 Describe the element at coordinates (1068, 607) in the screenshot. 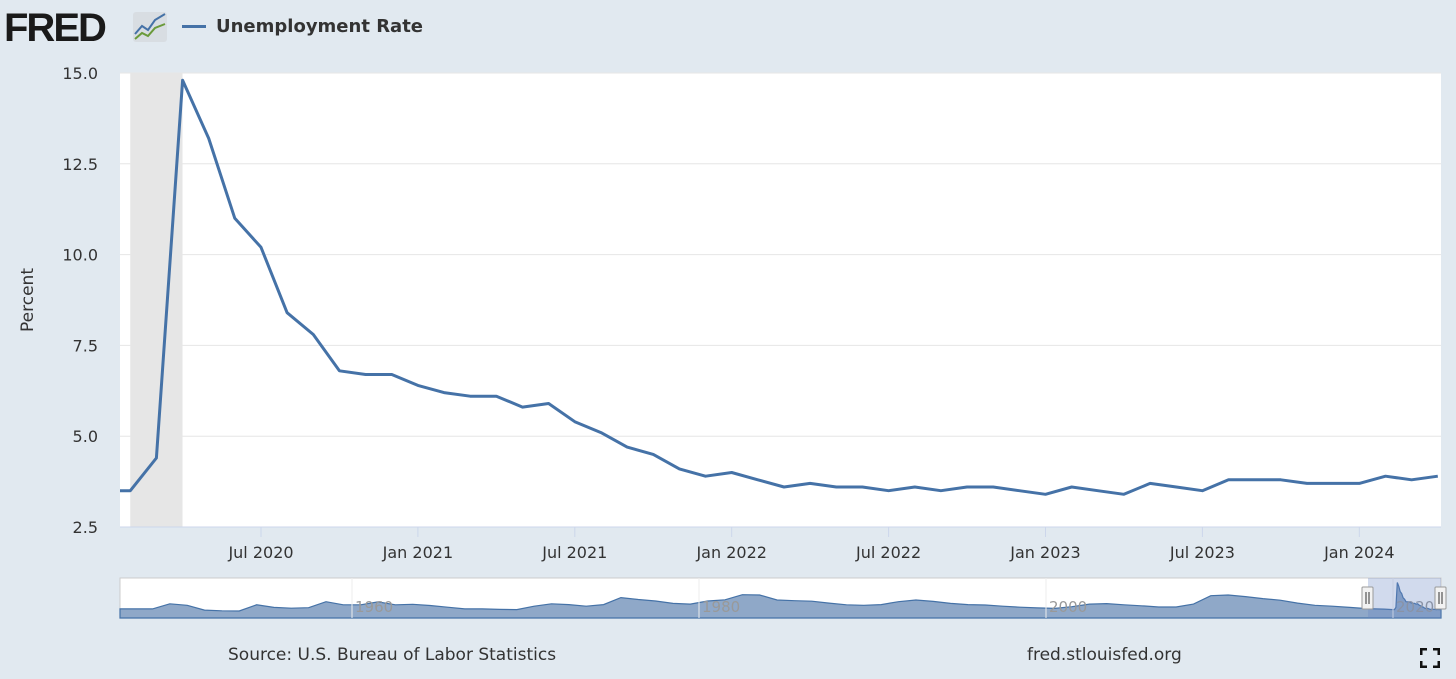

I see `navigator-label: 2000` at that location.